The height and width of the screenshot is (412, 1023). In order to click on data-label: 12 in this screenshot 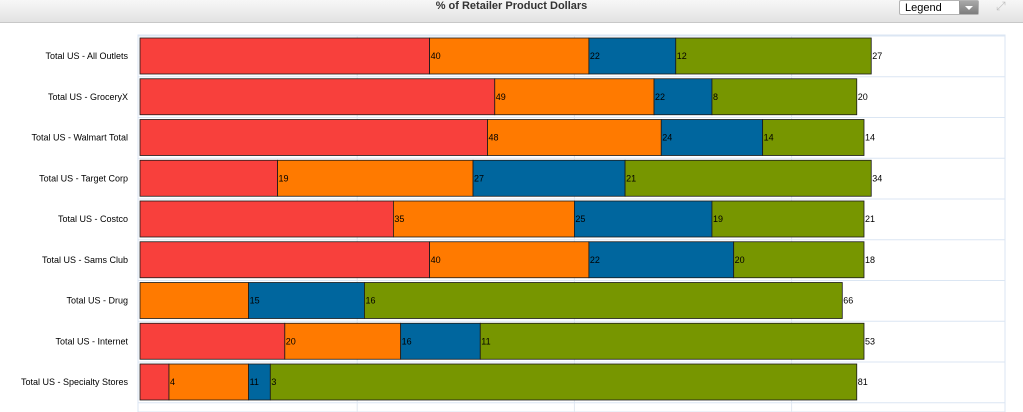, I will do `click(682, 56)`.